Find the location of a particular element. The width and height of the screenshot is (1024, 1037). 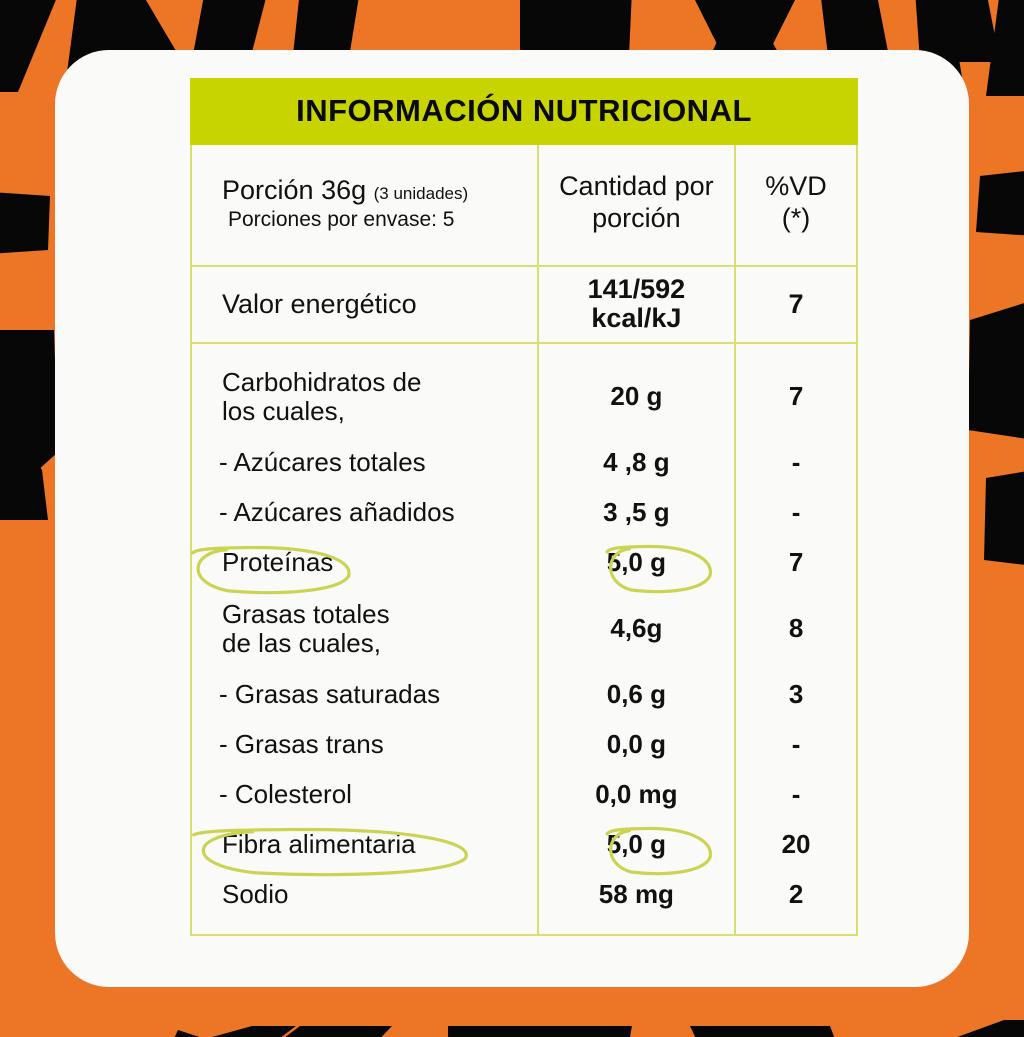

nutrient-value: 3 ,5 g is located at coordinates (636, 512).